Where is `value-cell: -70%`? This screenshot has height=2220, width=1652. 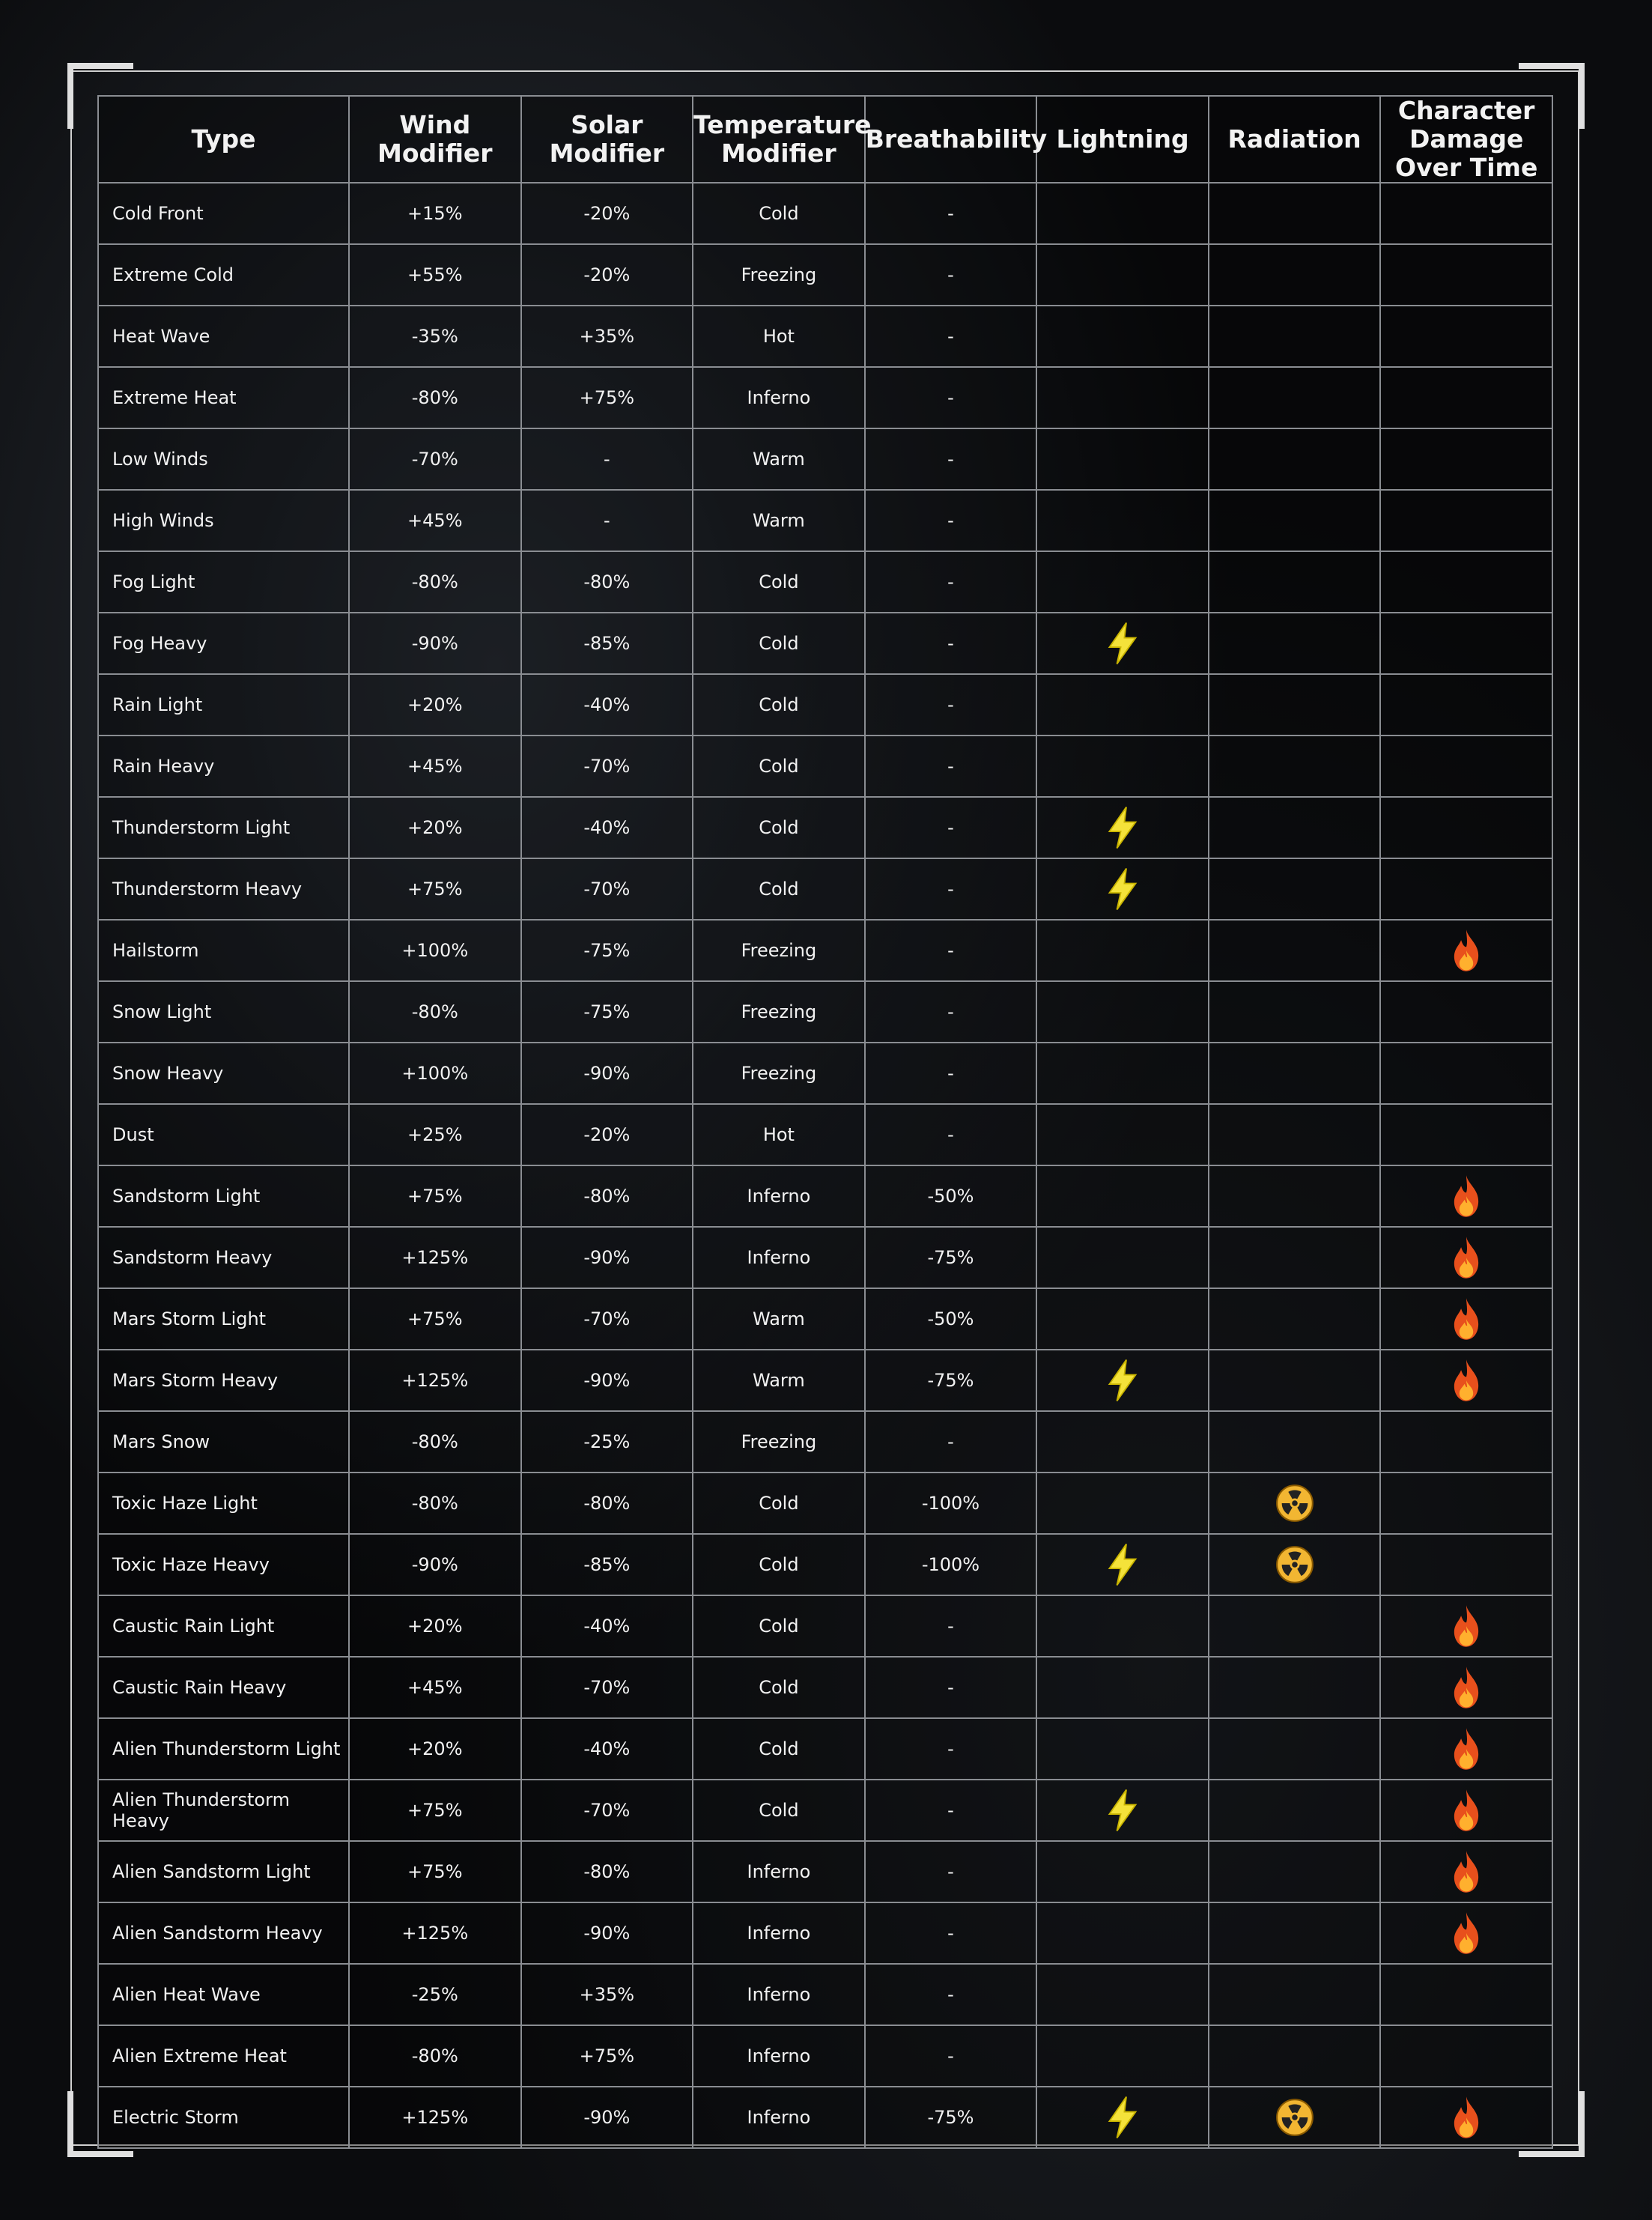 value-cell: -70% is located at coordinates (607, 889).